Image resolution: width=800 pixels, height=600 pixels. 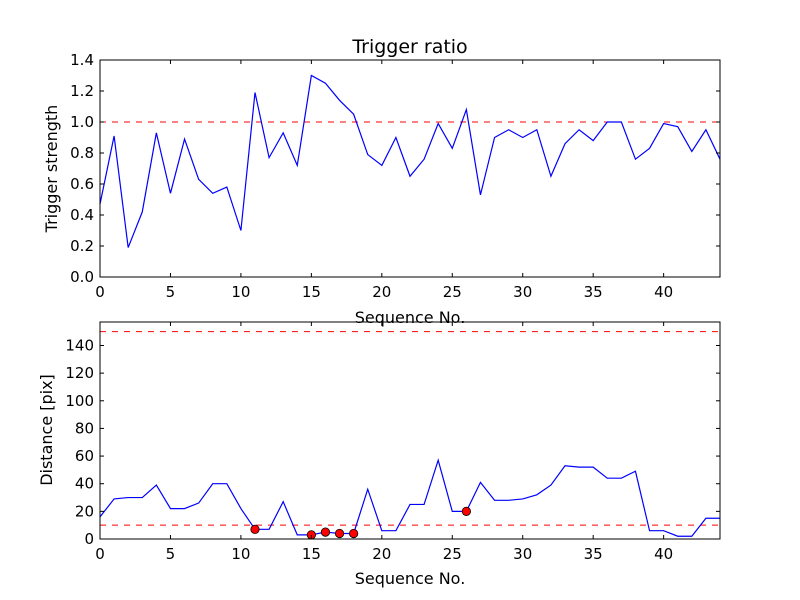 I want to click on y-tick-label: 20, so click(x=84, y=511).